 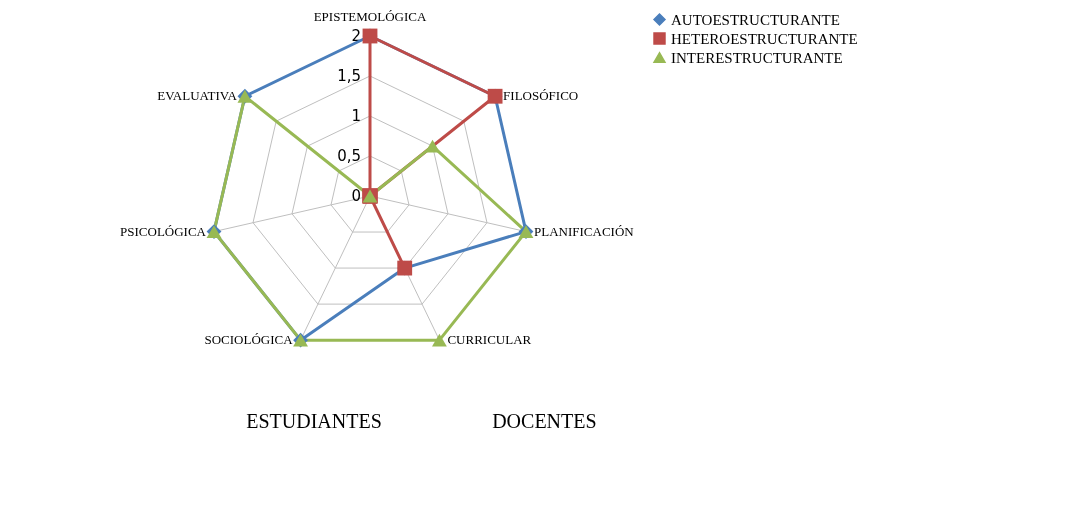 I want to click on legend-label: INTERESTRUCTURANTE, so click(x=757, y=57).